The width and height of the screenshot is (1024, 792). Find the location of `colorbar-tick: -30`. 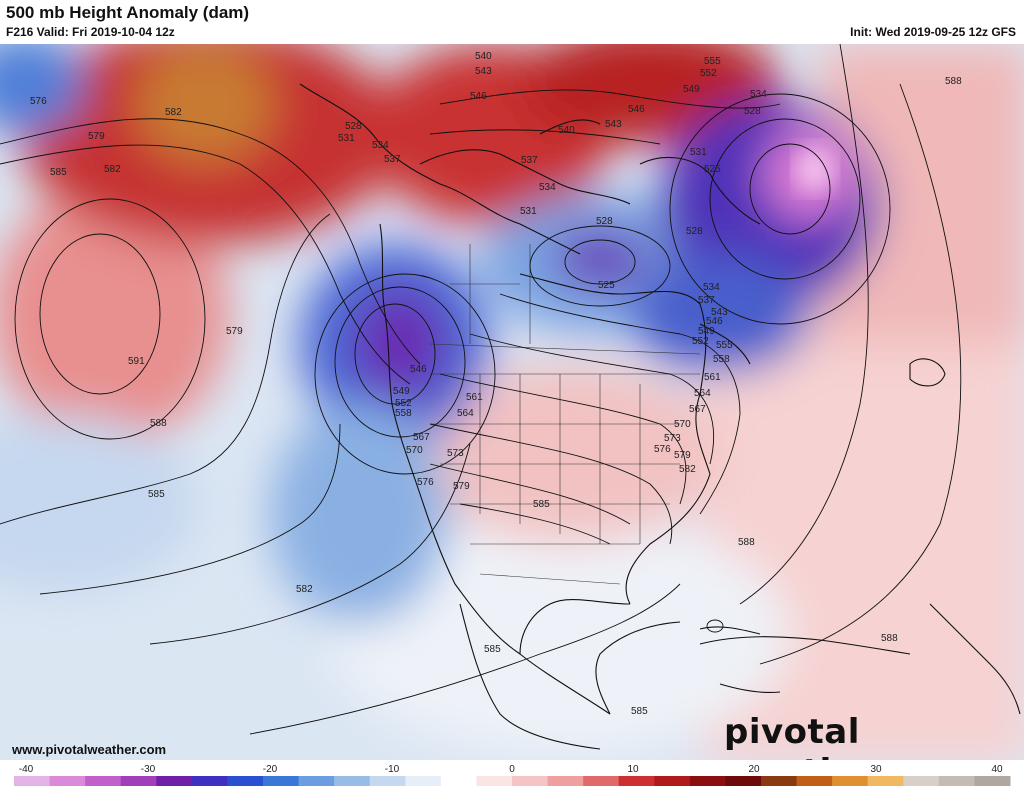

colorbar-tick: -30 is located at coordinates (148, 769).